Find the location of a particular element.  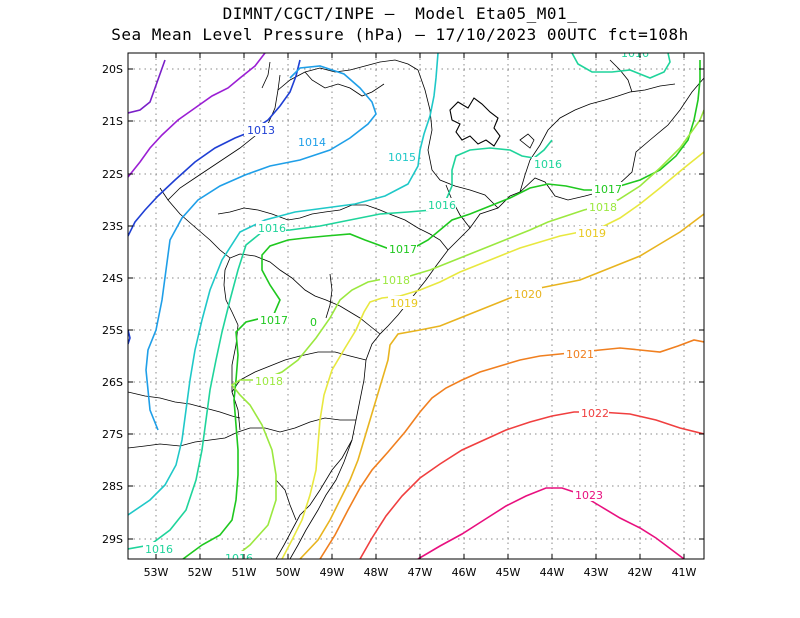

label-1017-small: 0 is located at coordinates (313, 322).